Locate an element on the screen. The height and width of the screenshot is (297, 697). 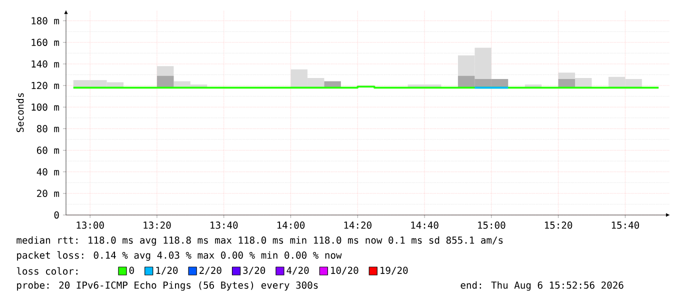
x-tick-label: 13:00 is located at coordinates (90, 225).